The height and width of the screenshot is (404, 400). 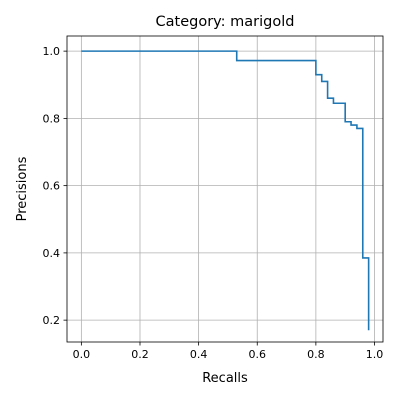 What do you see at coordinates (375, 354) in the screenshot?
I see `x-tick-label-5: 1.0` at bounding box center [375, 354].